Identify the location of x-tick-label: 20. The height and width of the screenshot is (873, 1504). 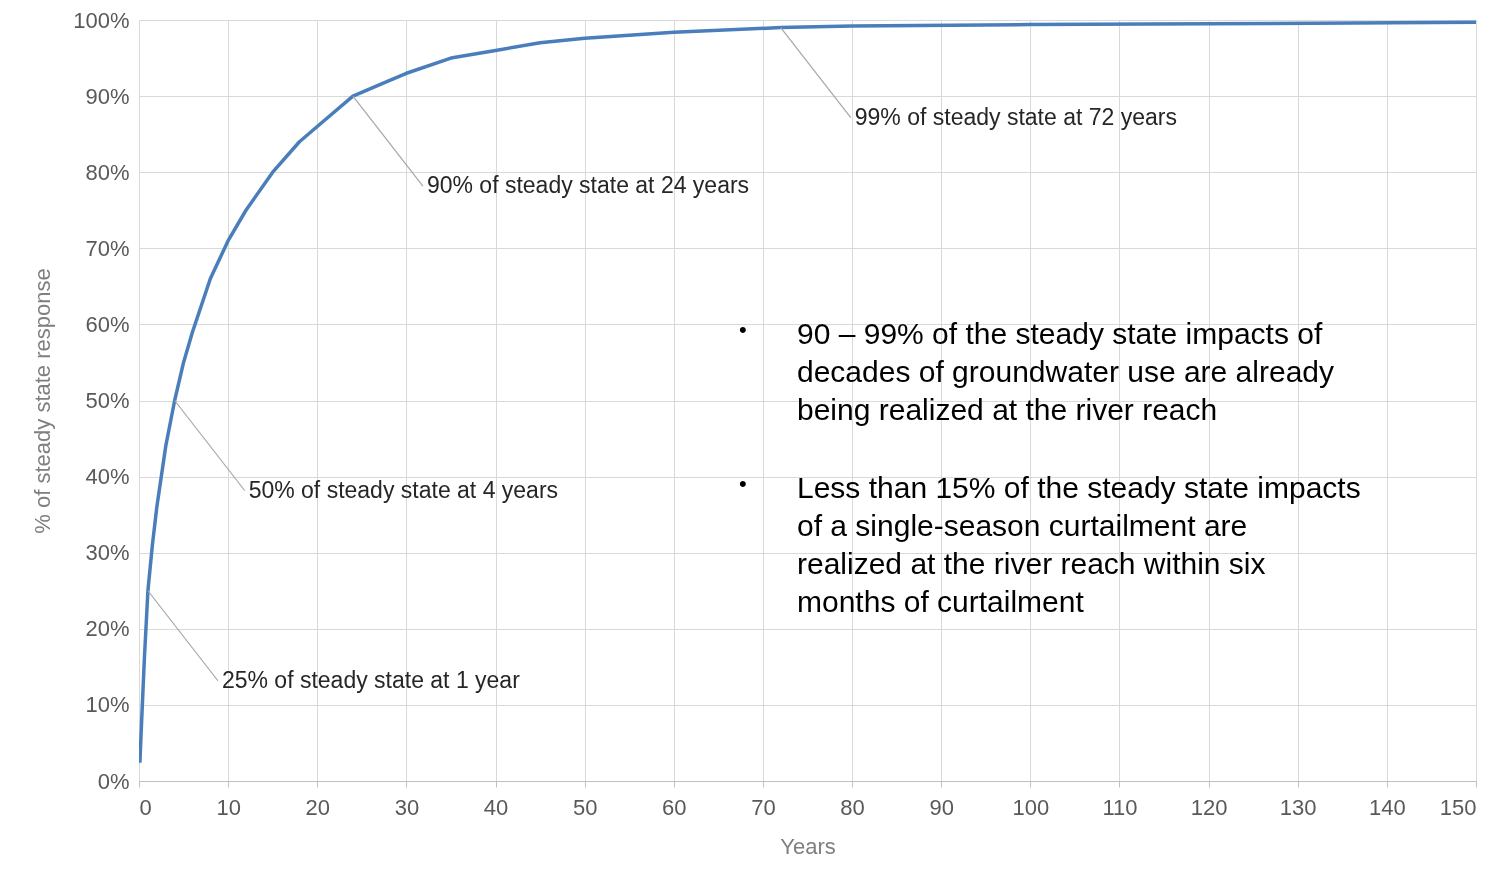
(318, 807).